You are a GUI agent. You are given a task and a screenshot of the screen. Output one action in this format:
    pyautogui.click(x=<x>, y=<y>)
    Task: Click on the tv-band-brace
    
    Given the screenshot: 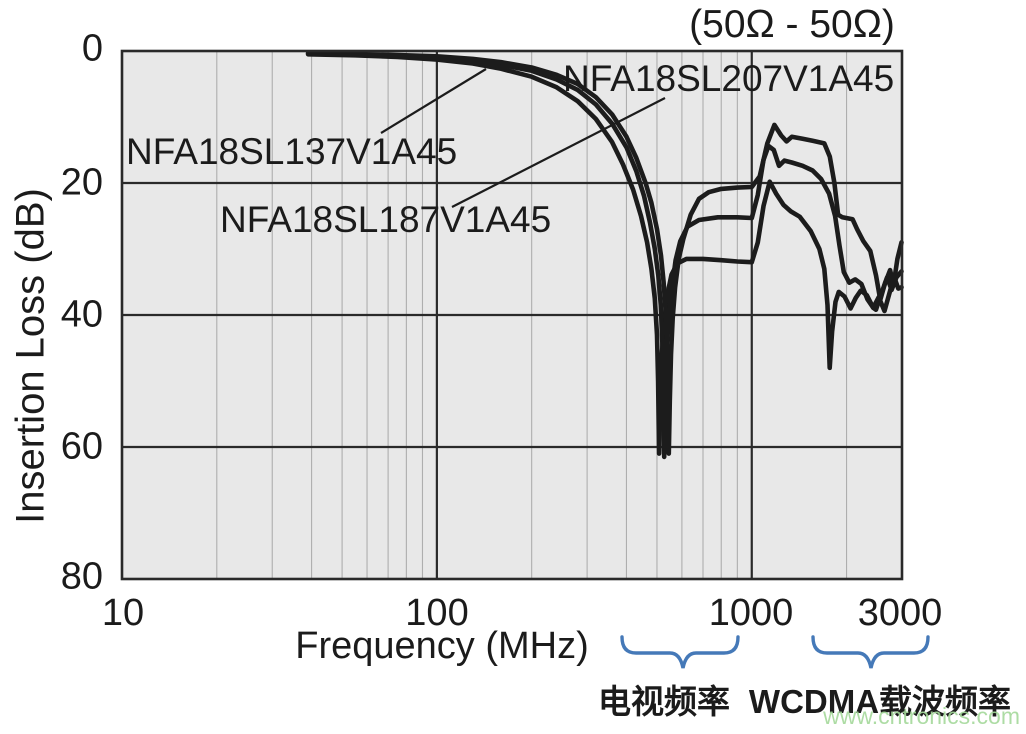 What is the action you would take?
    pyautogui.click(x=680, y=652)
    